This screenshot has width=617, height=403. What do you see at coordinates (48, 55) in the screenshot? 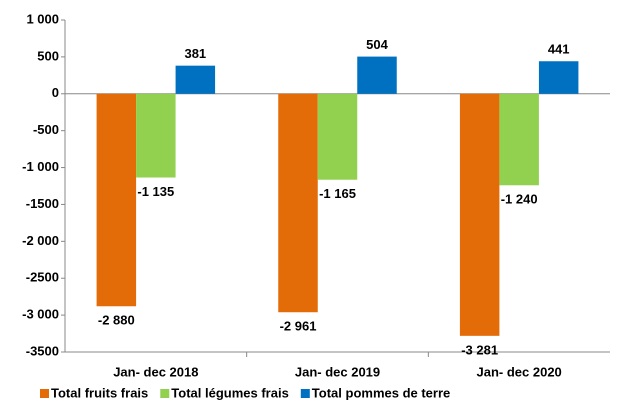
I see `y-tick-label: 500` at bounding box center [48, 55].